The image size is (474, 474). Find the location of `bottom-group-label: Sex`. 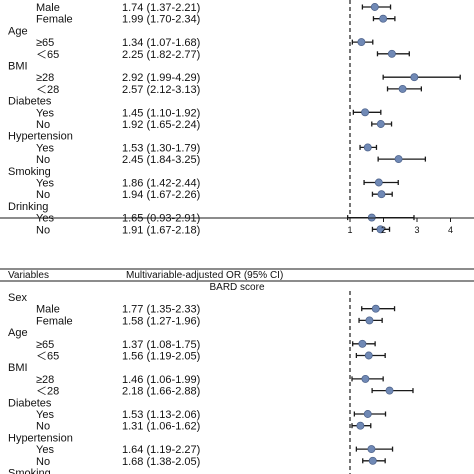

bottom-group-label: Sex is located at coordinates (17, 298).